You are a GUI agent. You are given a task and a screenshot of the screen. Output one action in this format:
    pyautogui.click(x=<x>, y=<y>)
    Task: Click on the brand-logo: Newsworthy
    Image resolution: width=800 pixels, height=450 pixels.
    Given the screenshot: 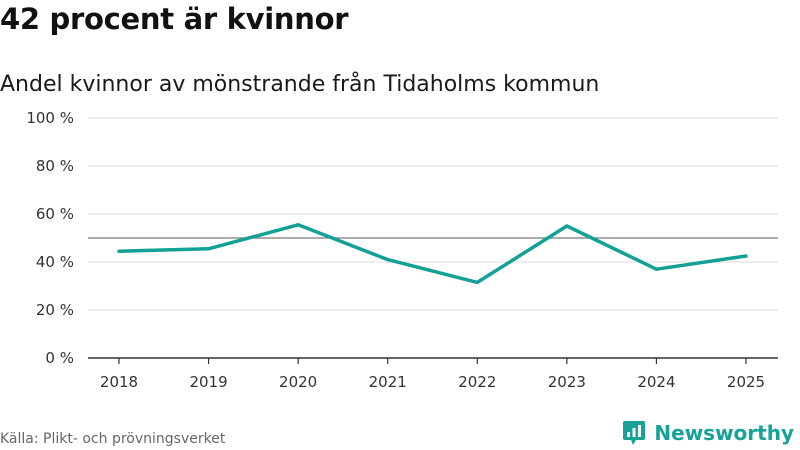 What is the action you would take?
    pyautogui.click(x=708, y=433)
    